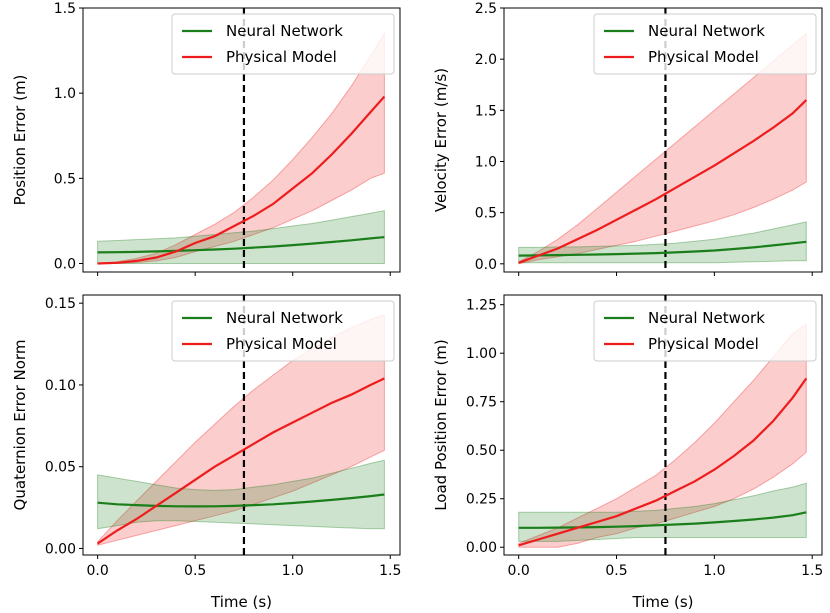 The height and width of the screenshot is (613, 830). Describe the element at coordinates (481, 354) in the screenshot. I see `y-tick-label: 1.00` at that location.